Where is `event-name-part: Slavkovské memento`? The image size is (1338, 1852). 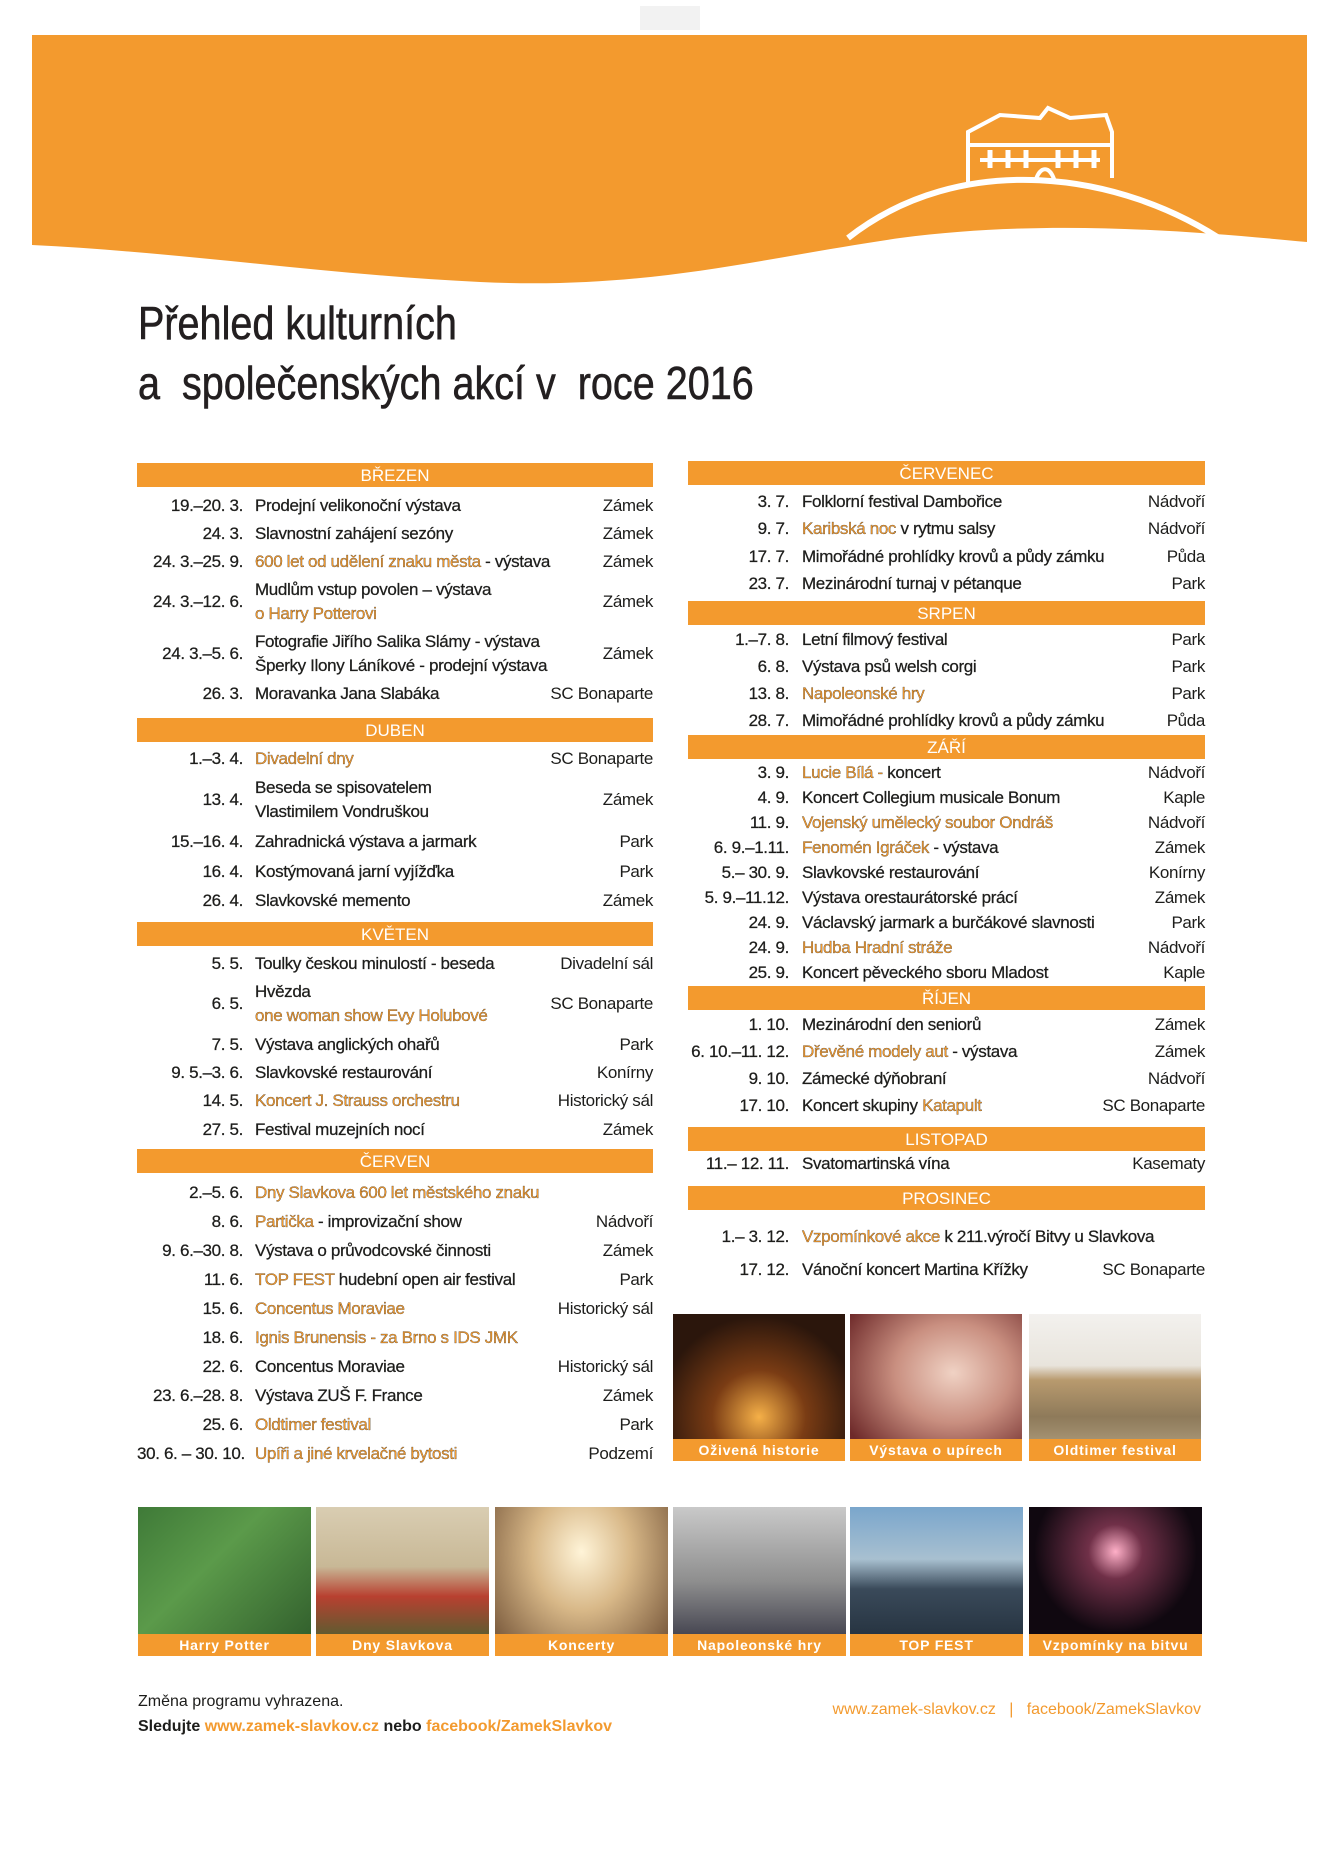
event-name-part: Slavkovské memento is located at coordinates (333, 901).